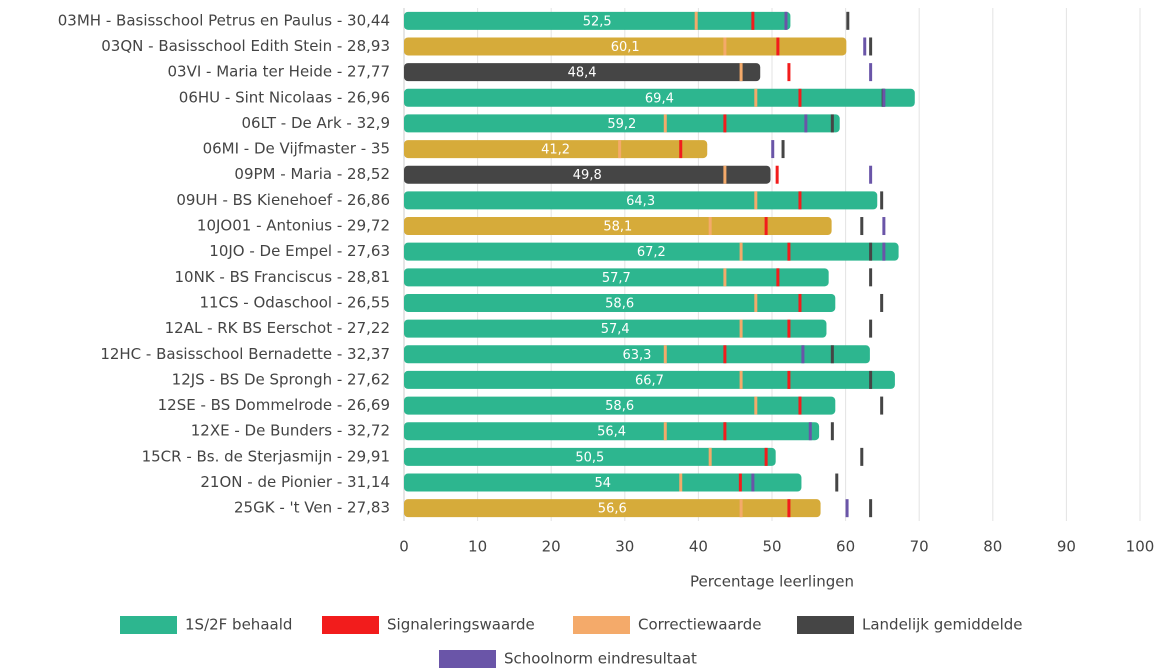 This screenshot has width=1161, height=668. I want to click on value-label: 41,2, so click(555, 150).